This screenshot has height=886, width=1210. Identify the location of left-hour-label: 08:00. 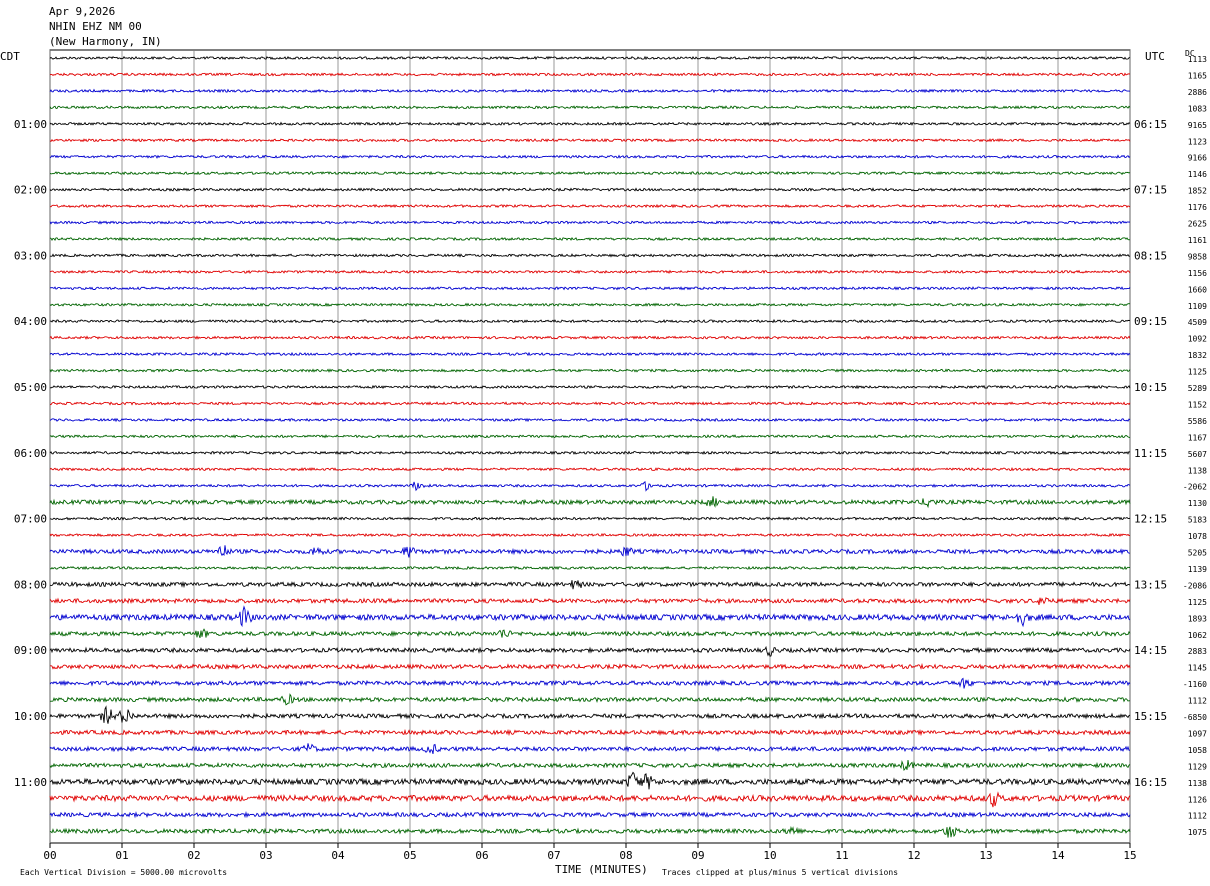
(30, 584).